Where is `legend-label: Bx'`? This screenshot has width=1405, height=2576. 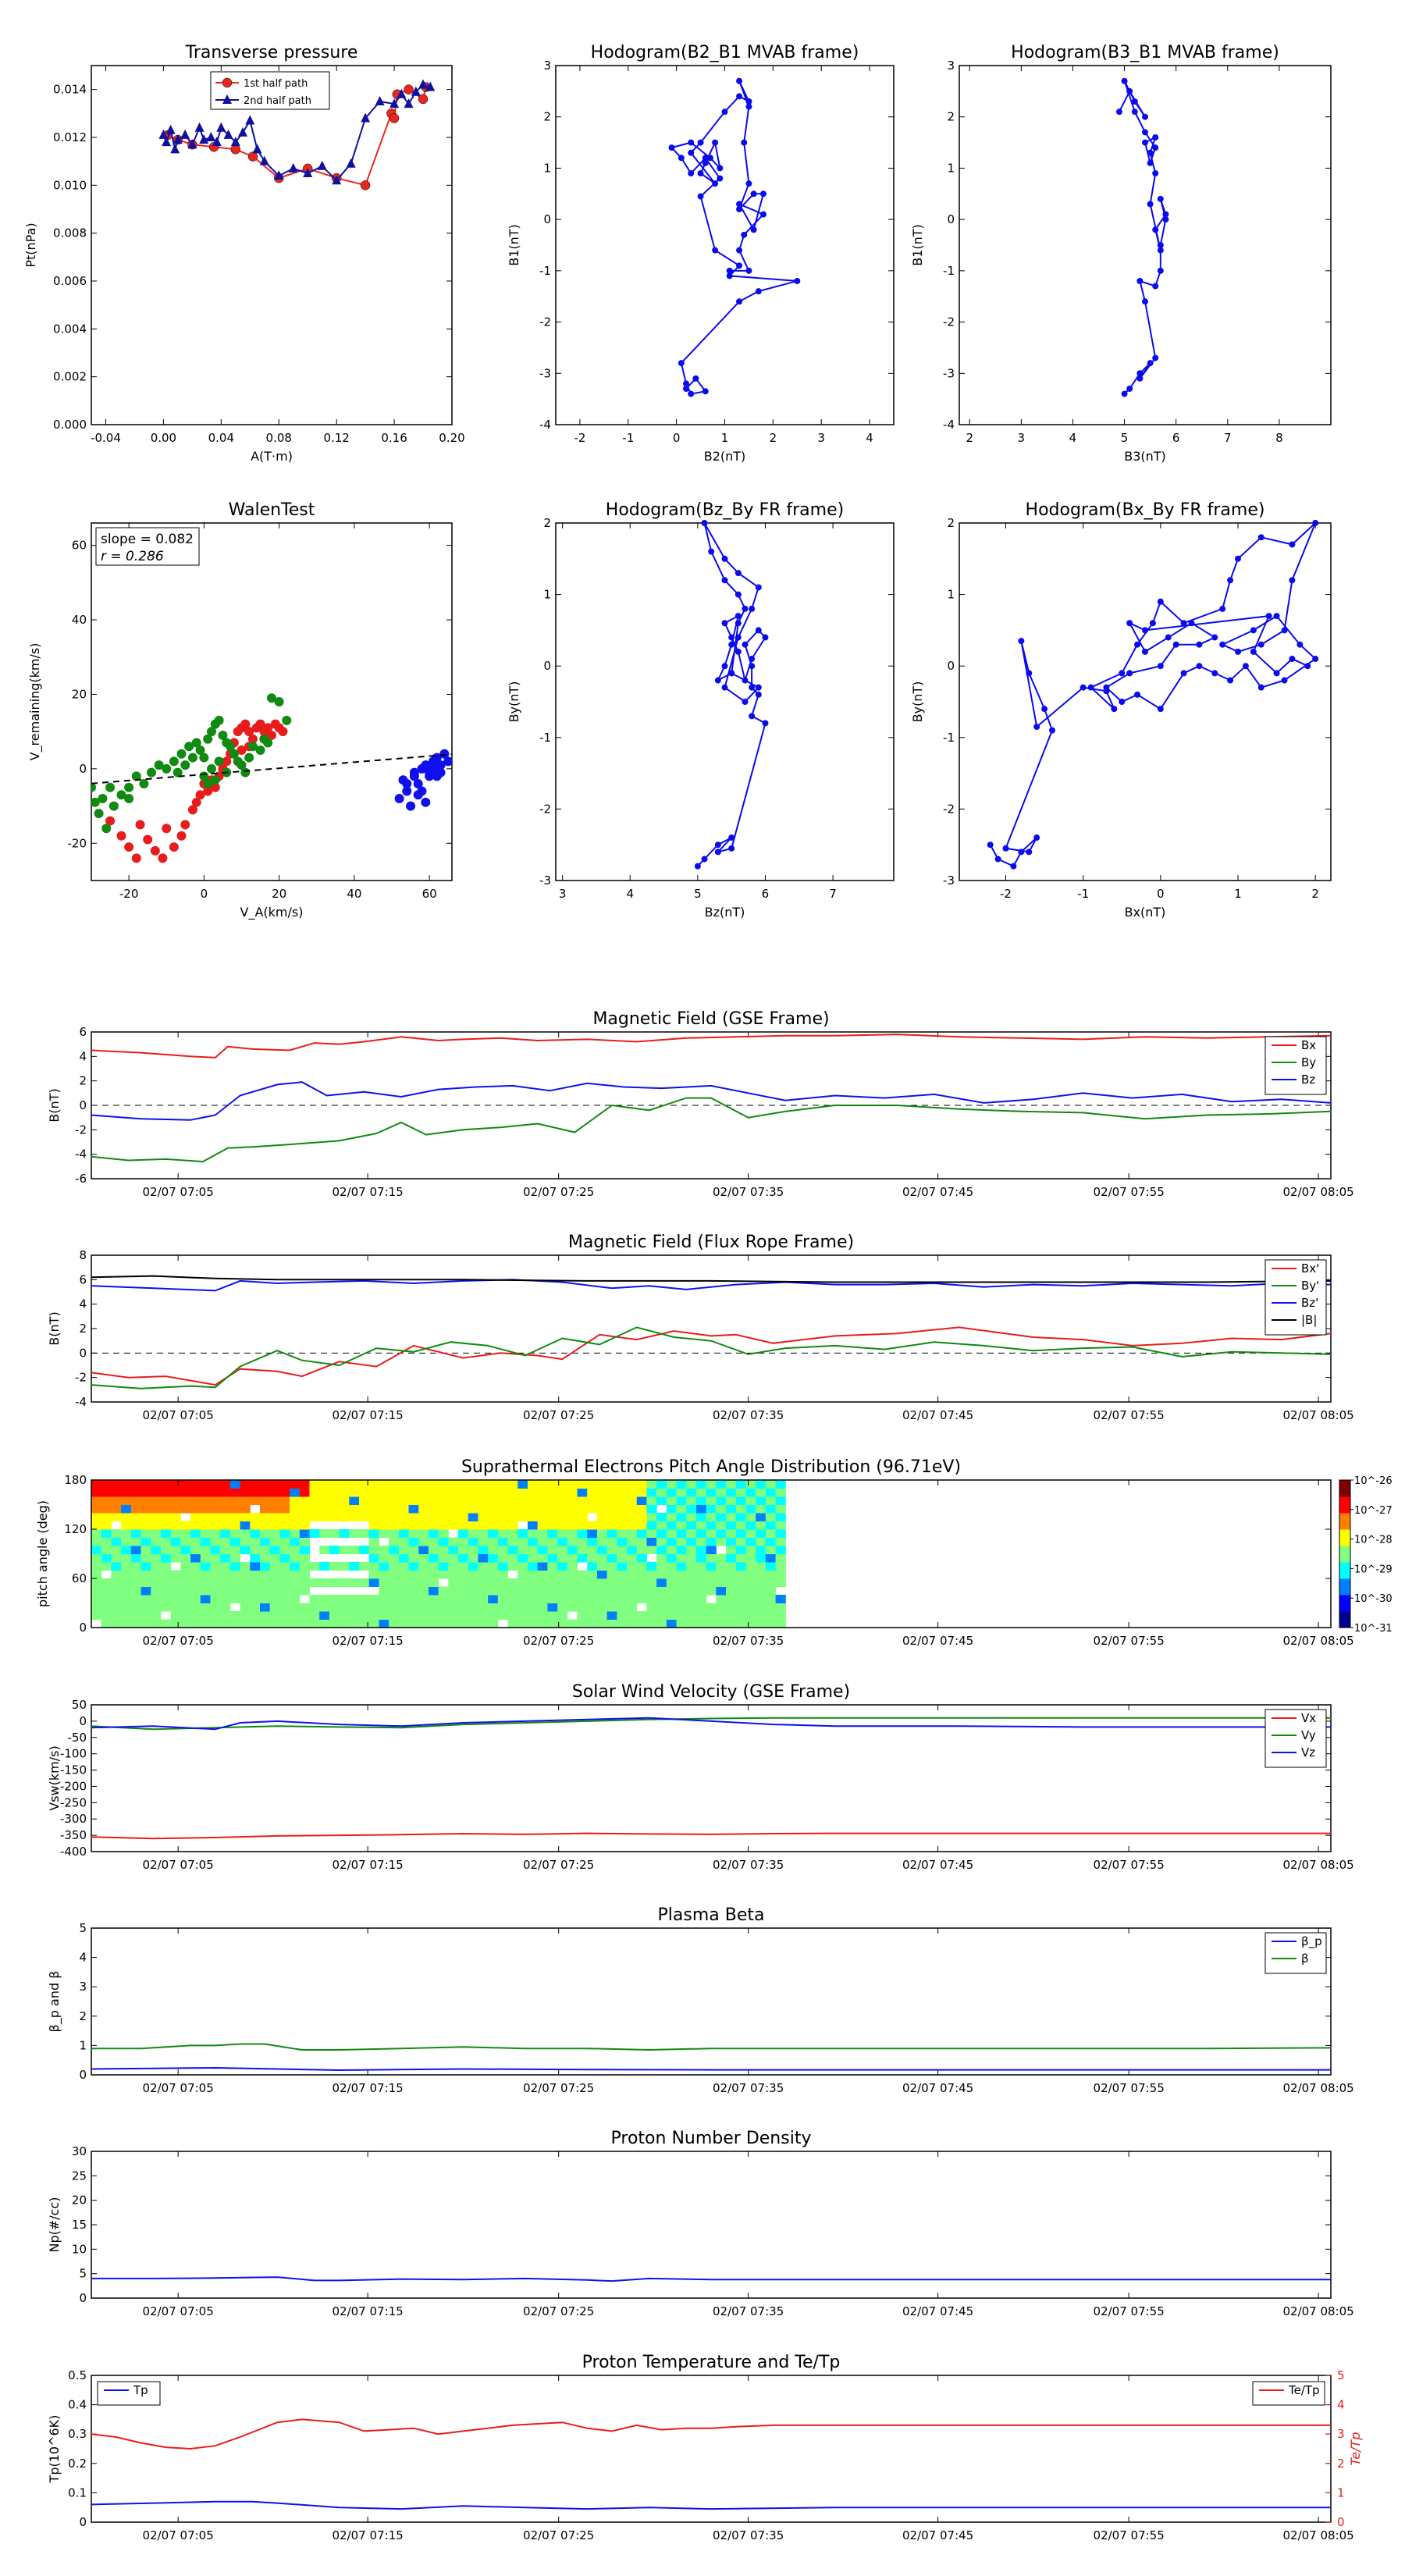
legend-label: Bx' is located at coordinates (1310, 1268).